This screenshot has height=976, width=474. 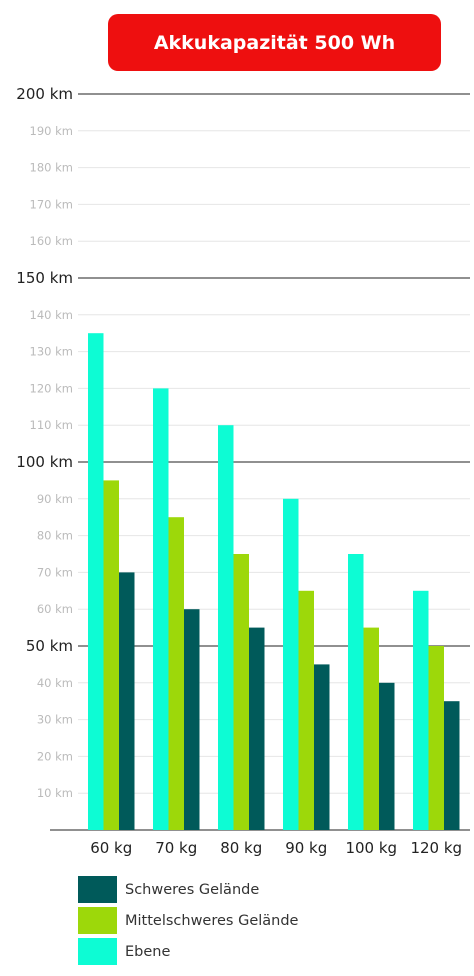 I want to click on y-tick-label: 10 km, so click(x=55, y=793).